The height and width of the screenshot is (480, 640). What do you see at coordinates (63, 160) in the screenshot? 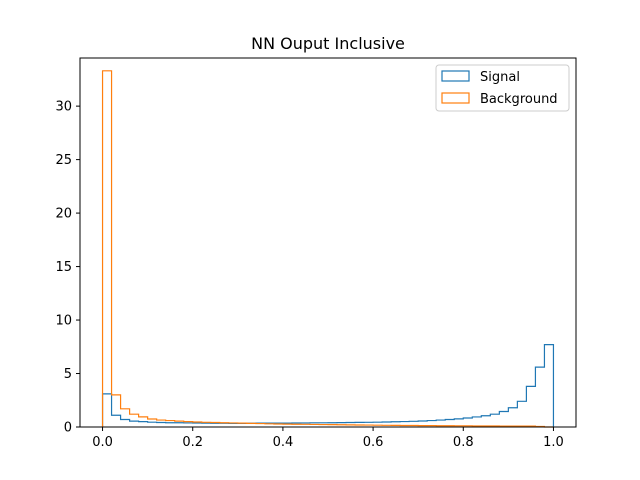
I see `y-tick-label: 25` at bounding box center [63, 160].